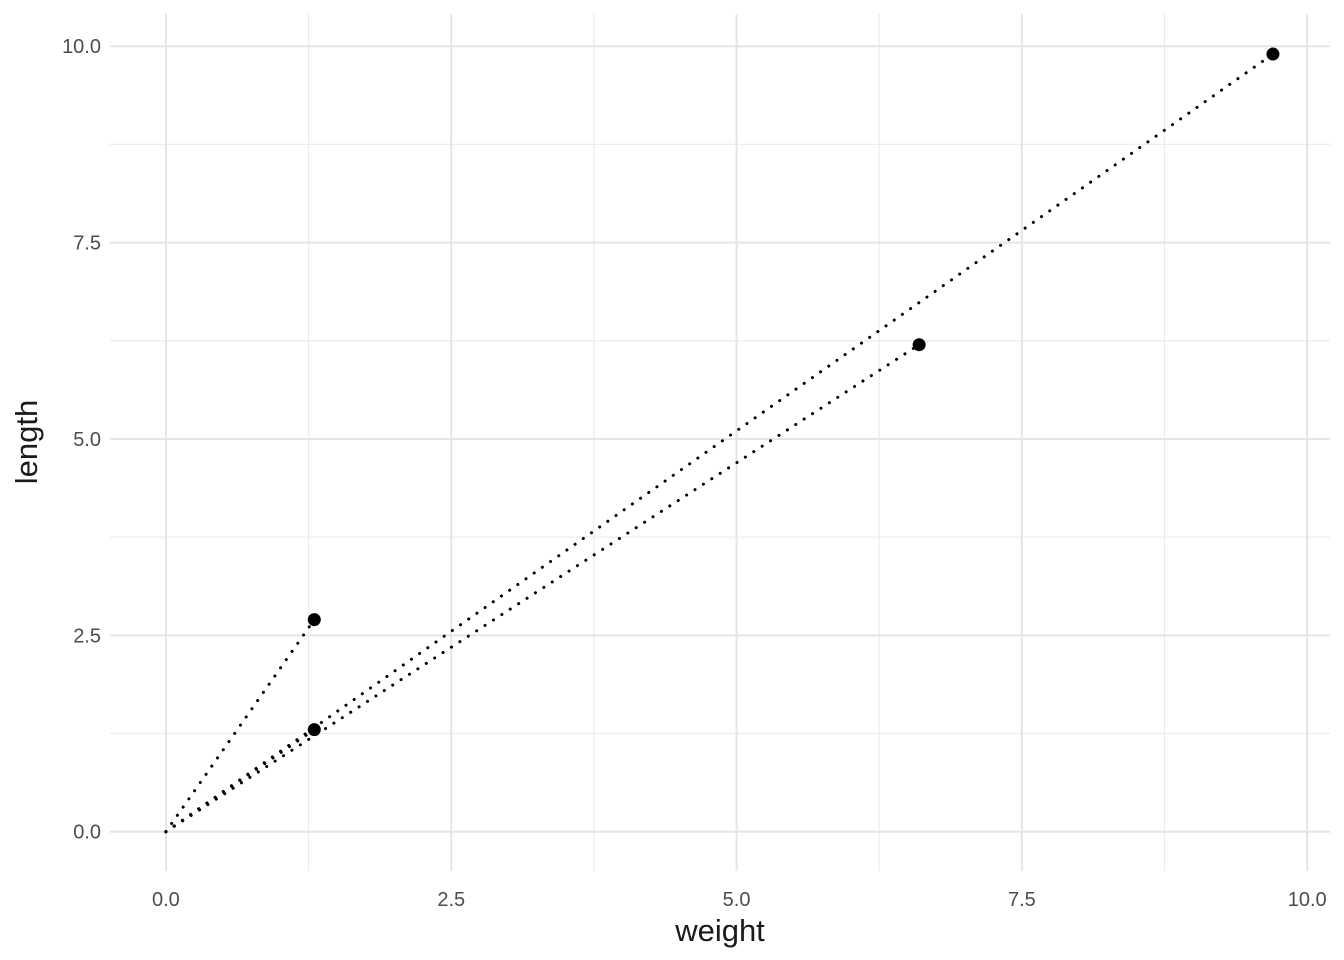  I want to click on x-axis-title: weight, so click(720, 930).